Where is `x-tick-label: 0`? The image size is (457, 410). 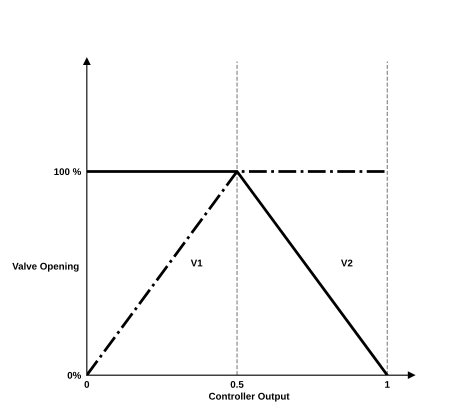
x-tick-label: 0 is located at coordinates (87, 384).